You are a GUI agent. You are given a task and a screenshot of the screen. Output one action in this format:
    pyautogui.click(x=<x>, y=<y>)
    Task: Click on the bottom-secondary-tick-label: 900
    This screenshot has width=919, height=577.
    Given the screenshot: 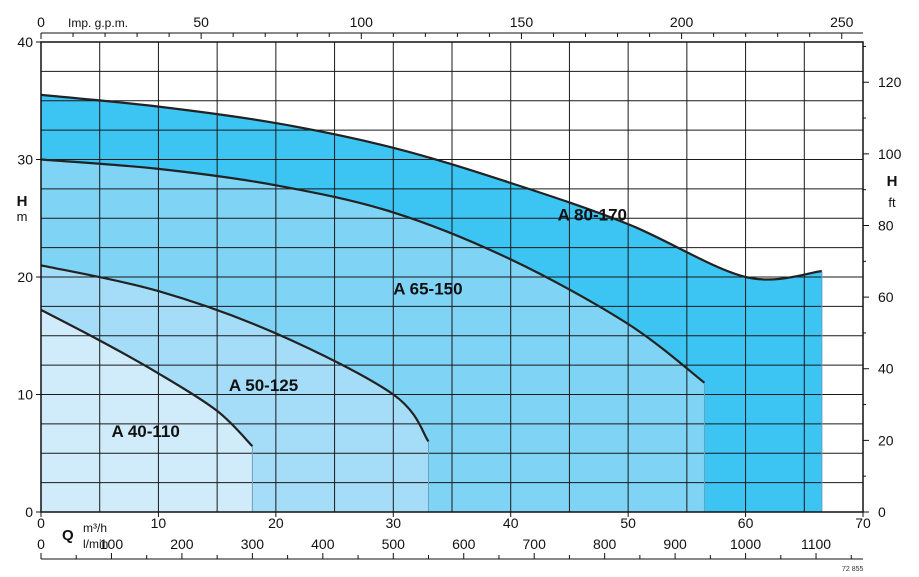 What is the action you would take?
    pyautogui.click(x=675, y=544)
    